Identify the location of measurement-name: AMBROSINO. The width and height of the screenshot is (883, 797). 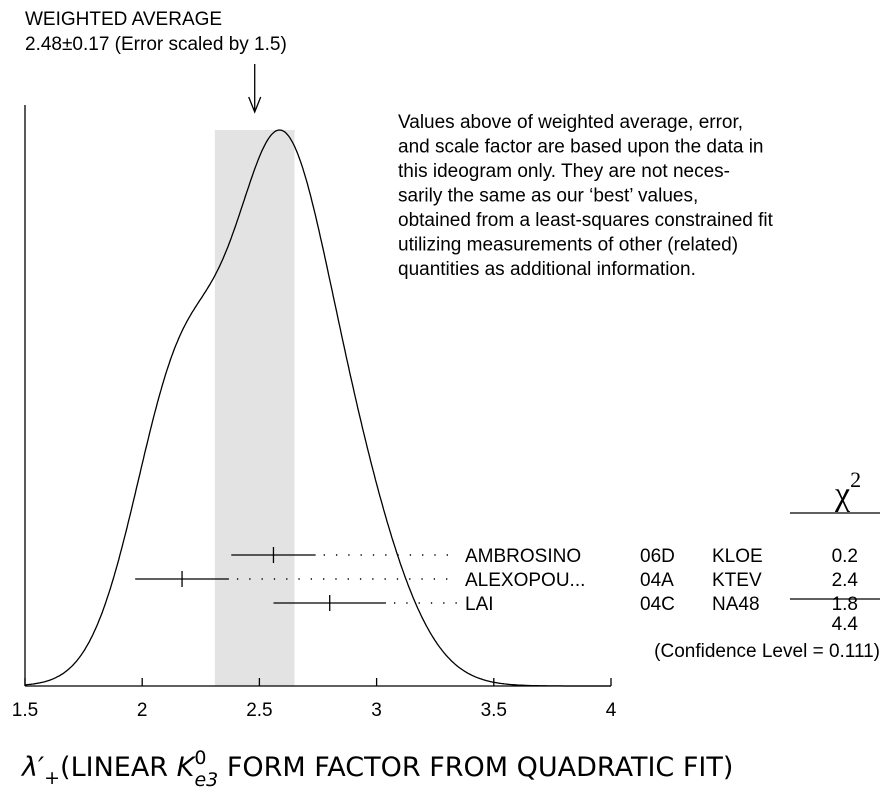
(523, 556).